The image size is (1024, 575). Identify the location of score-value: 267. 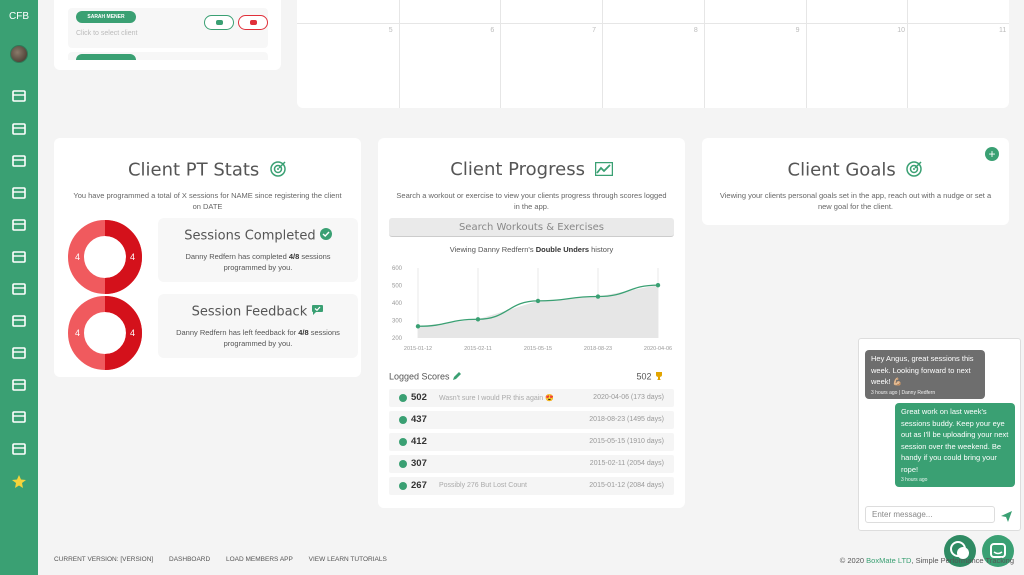
(419, 485).